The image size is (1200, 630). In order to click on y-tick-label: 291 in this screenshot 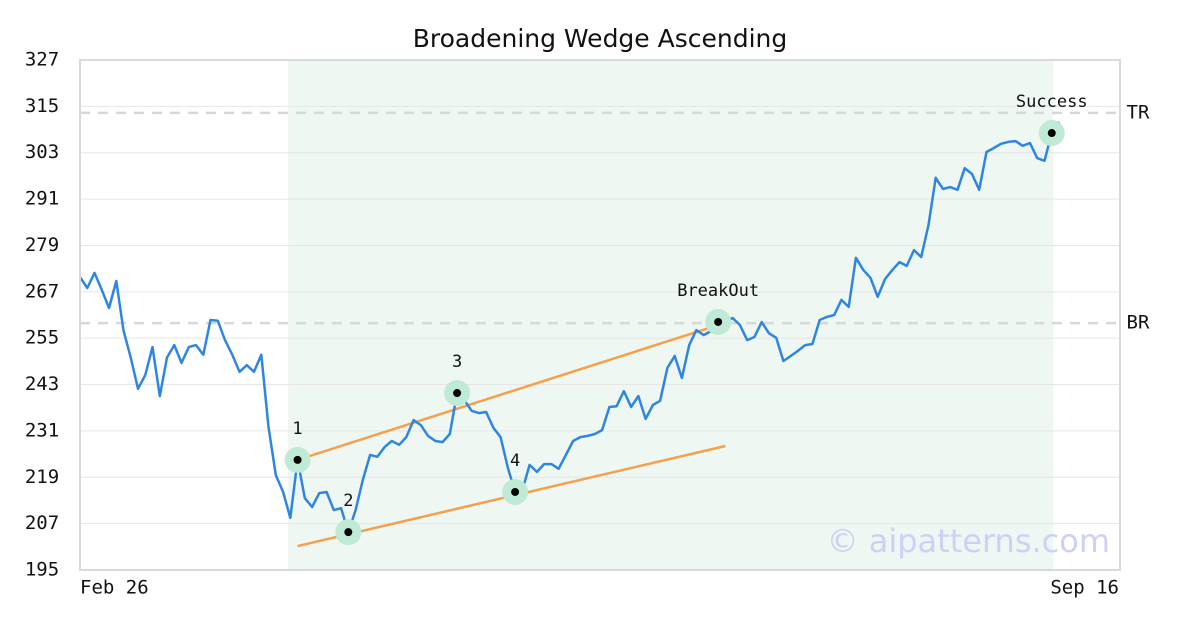, I will do `click(42, 199)`.